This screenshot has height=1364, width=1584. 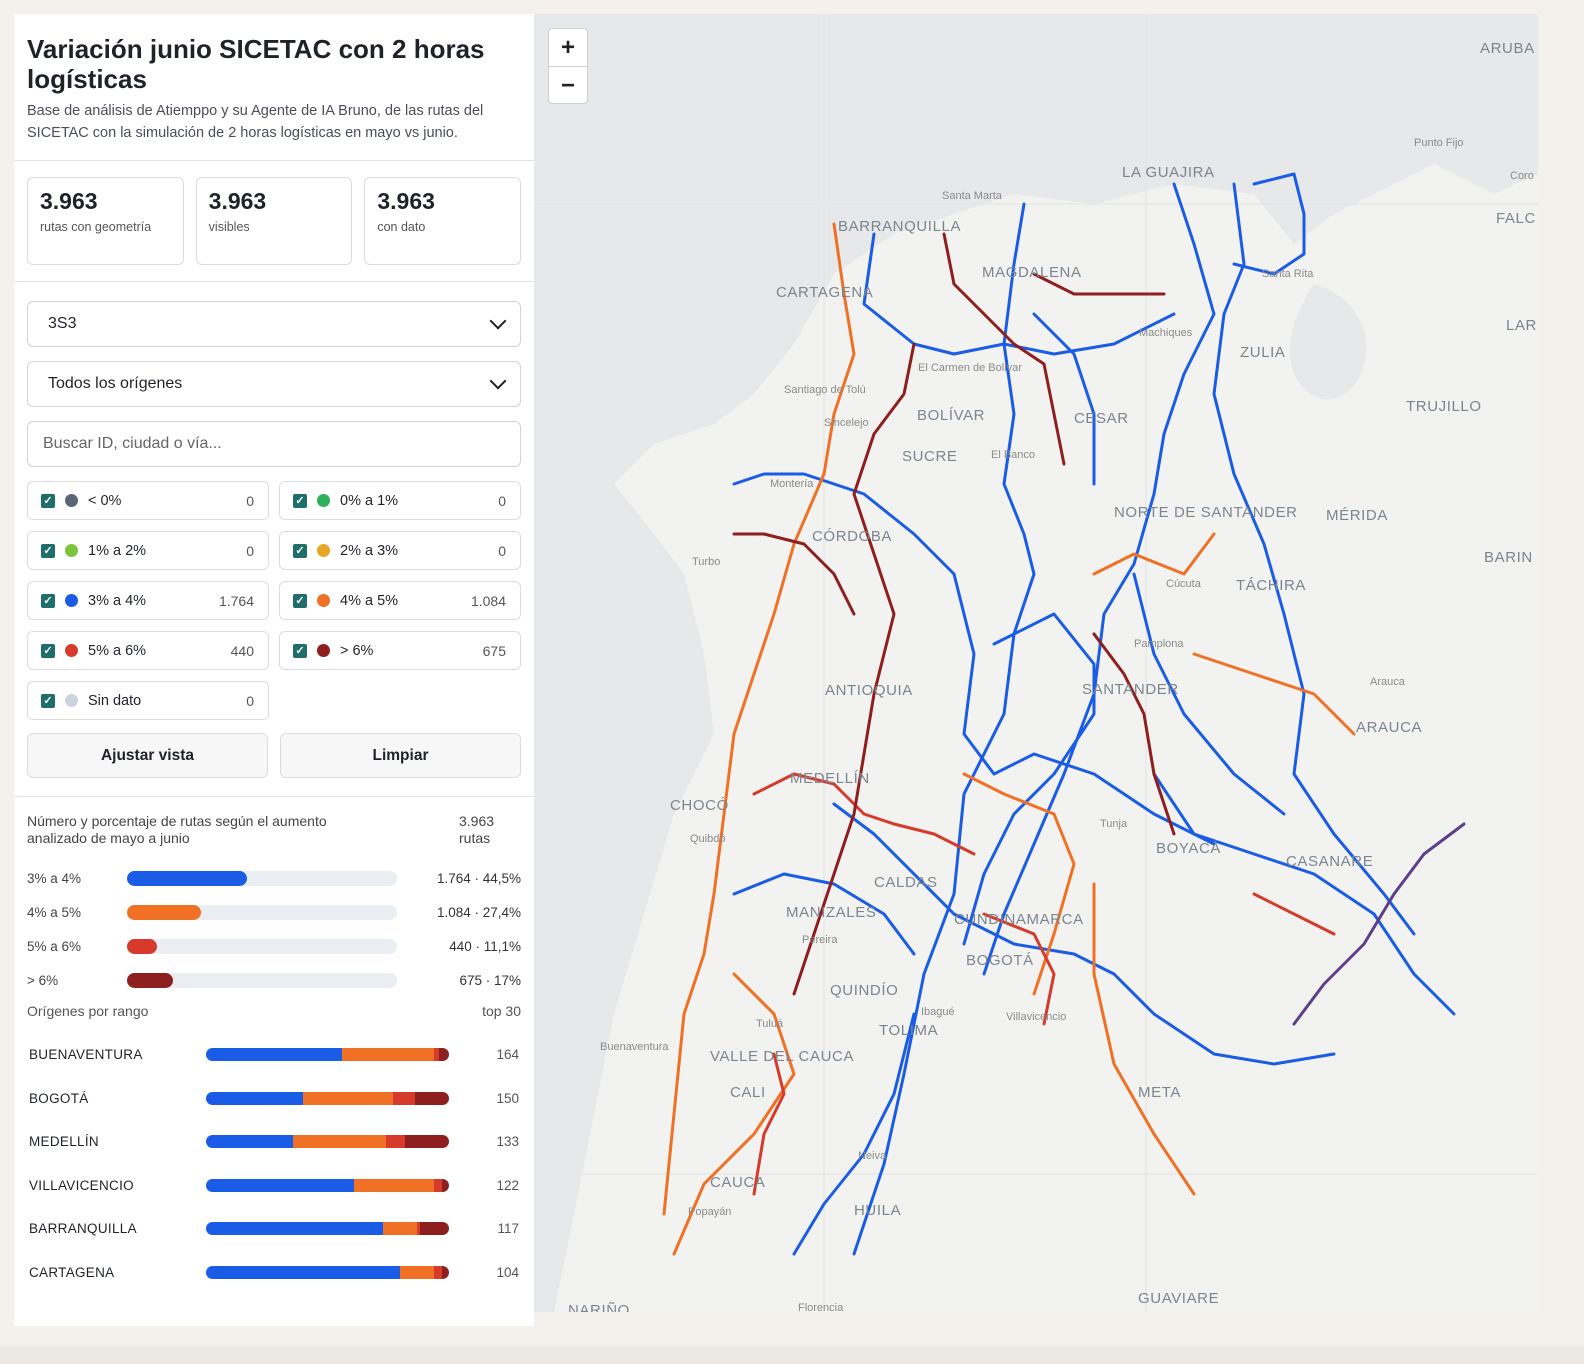 I want to click on origin-row: CARTAGENA 104, so click(x=274, y=1273).